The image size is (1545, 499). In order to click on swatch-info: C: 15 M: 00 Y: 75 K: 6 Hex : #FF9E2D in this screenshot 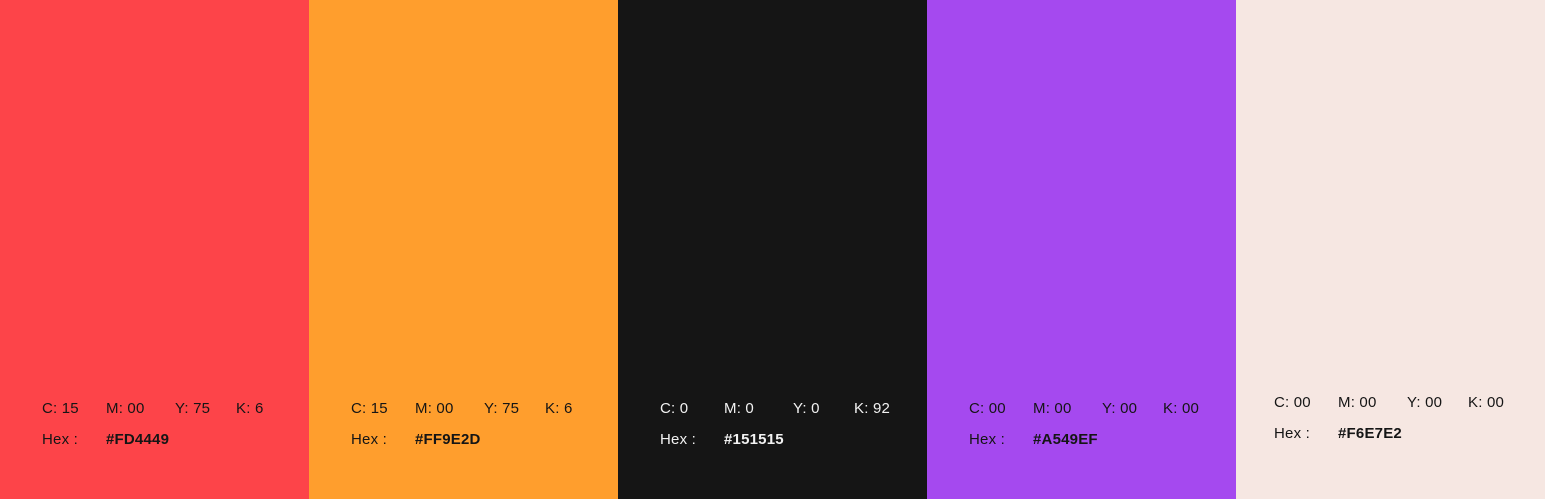, I will do `click(480, 424)`.